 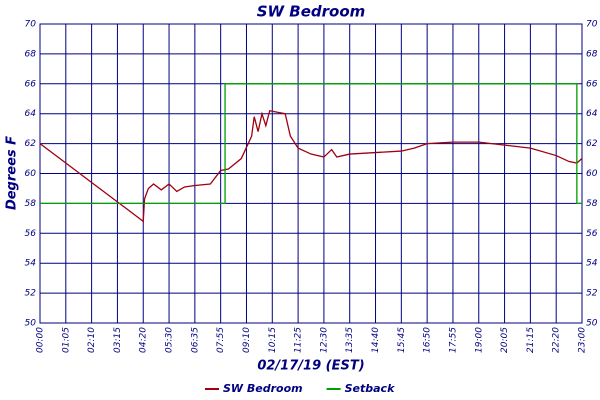 What do you see at coordinates (592, 144) in the screenshot?
I see `y2-tick-label: 62` at bounding box center [592, 144].